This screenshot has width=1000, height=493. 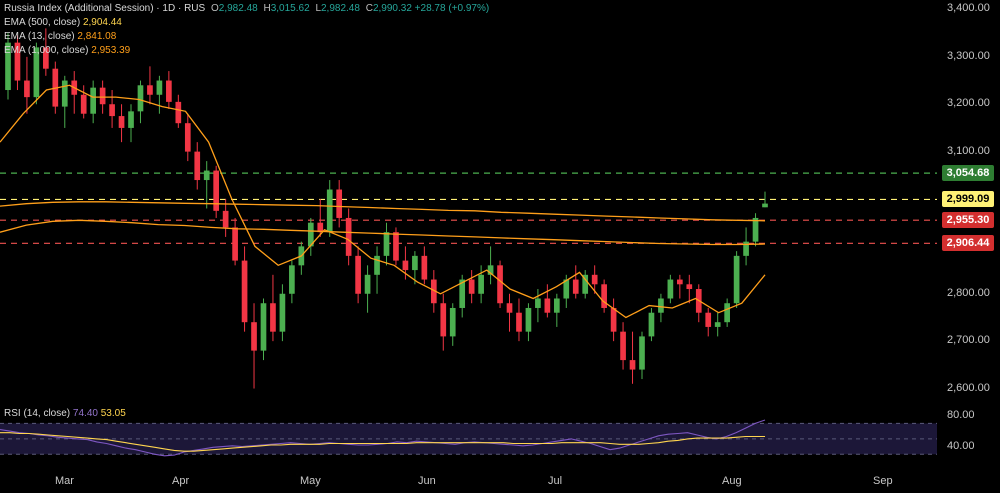 What do you see at coordinates (97, 36) in the screenshot?
I see `ema-13-value: 2,841.08` at bounding box center [97, 36].